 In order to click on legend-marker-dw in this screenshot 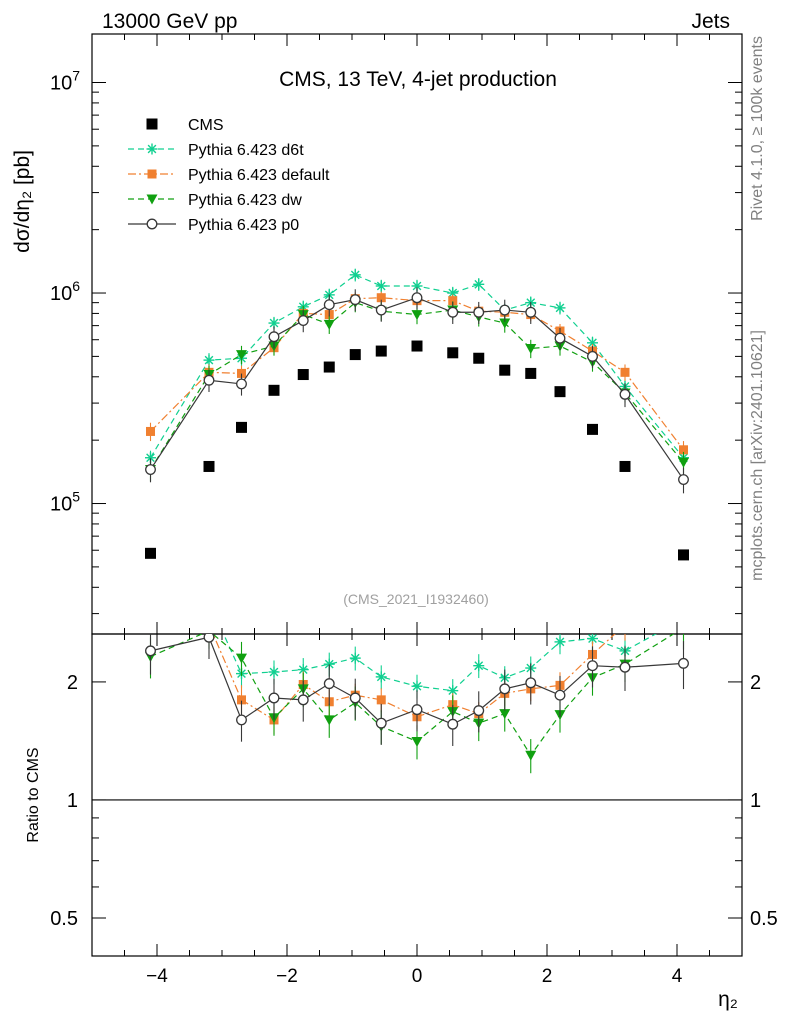, I will do `click(152, 199)`.